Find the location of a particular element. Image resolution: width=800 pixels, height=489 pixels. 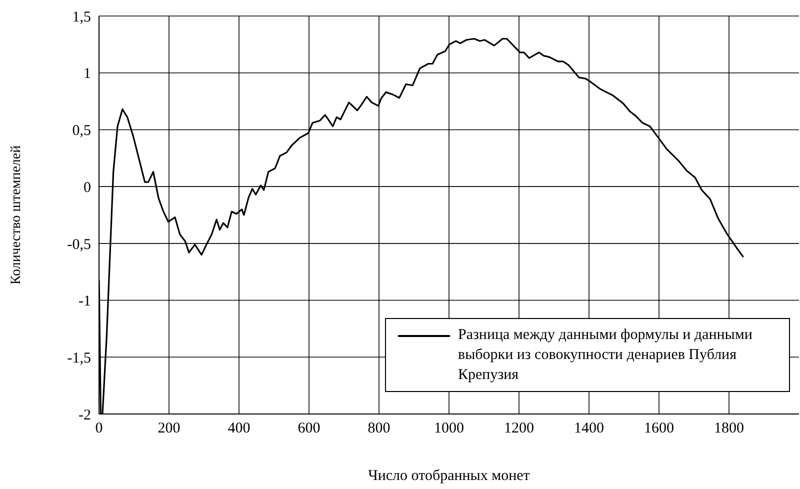

x-tick-label: 200 is located at coordinates (169, 428).